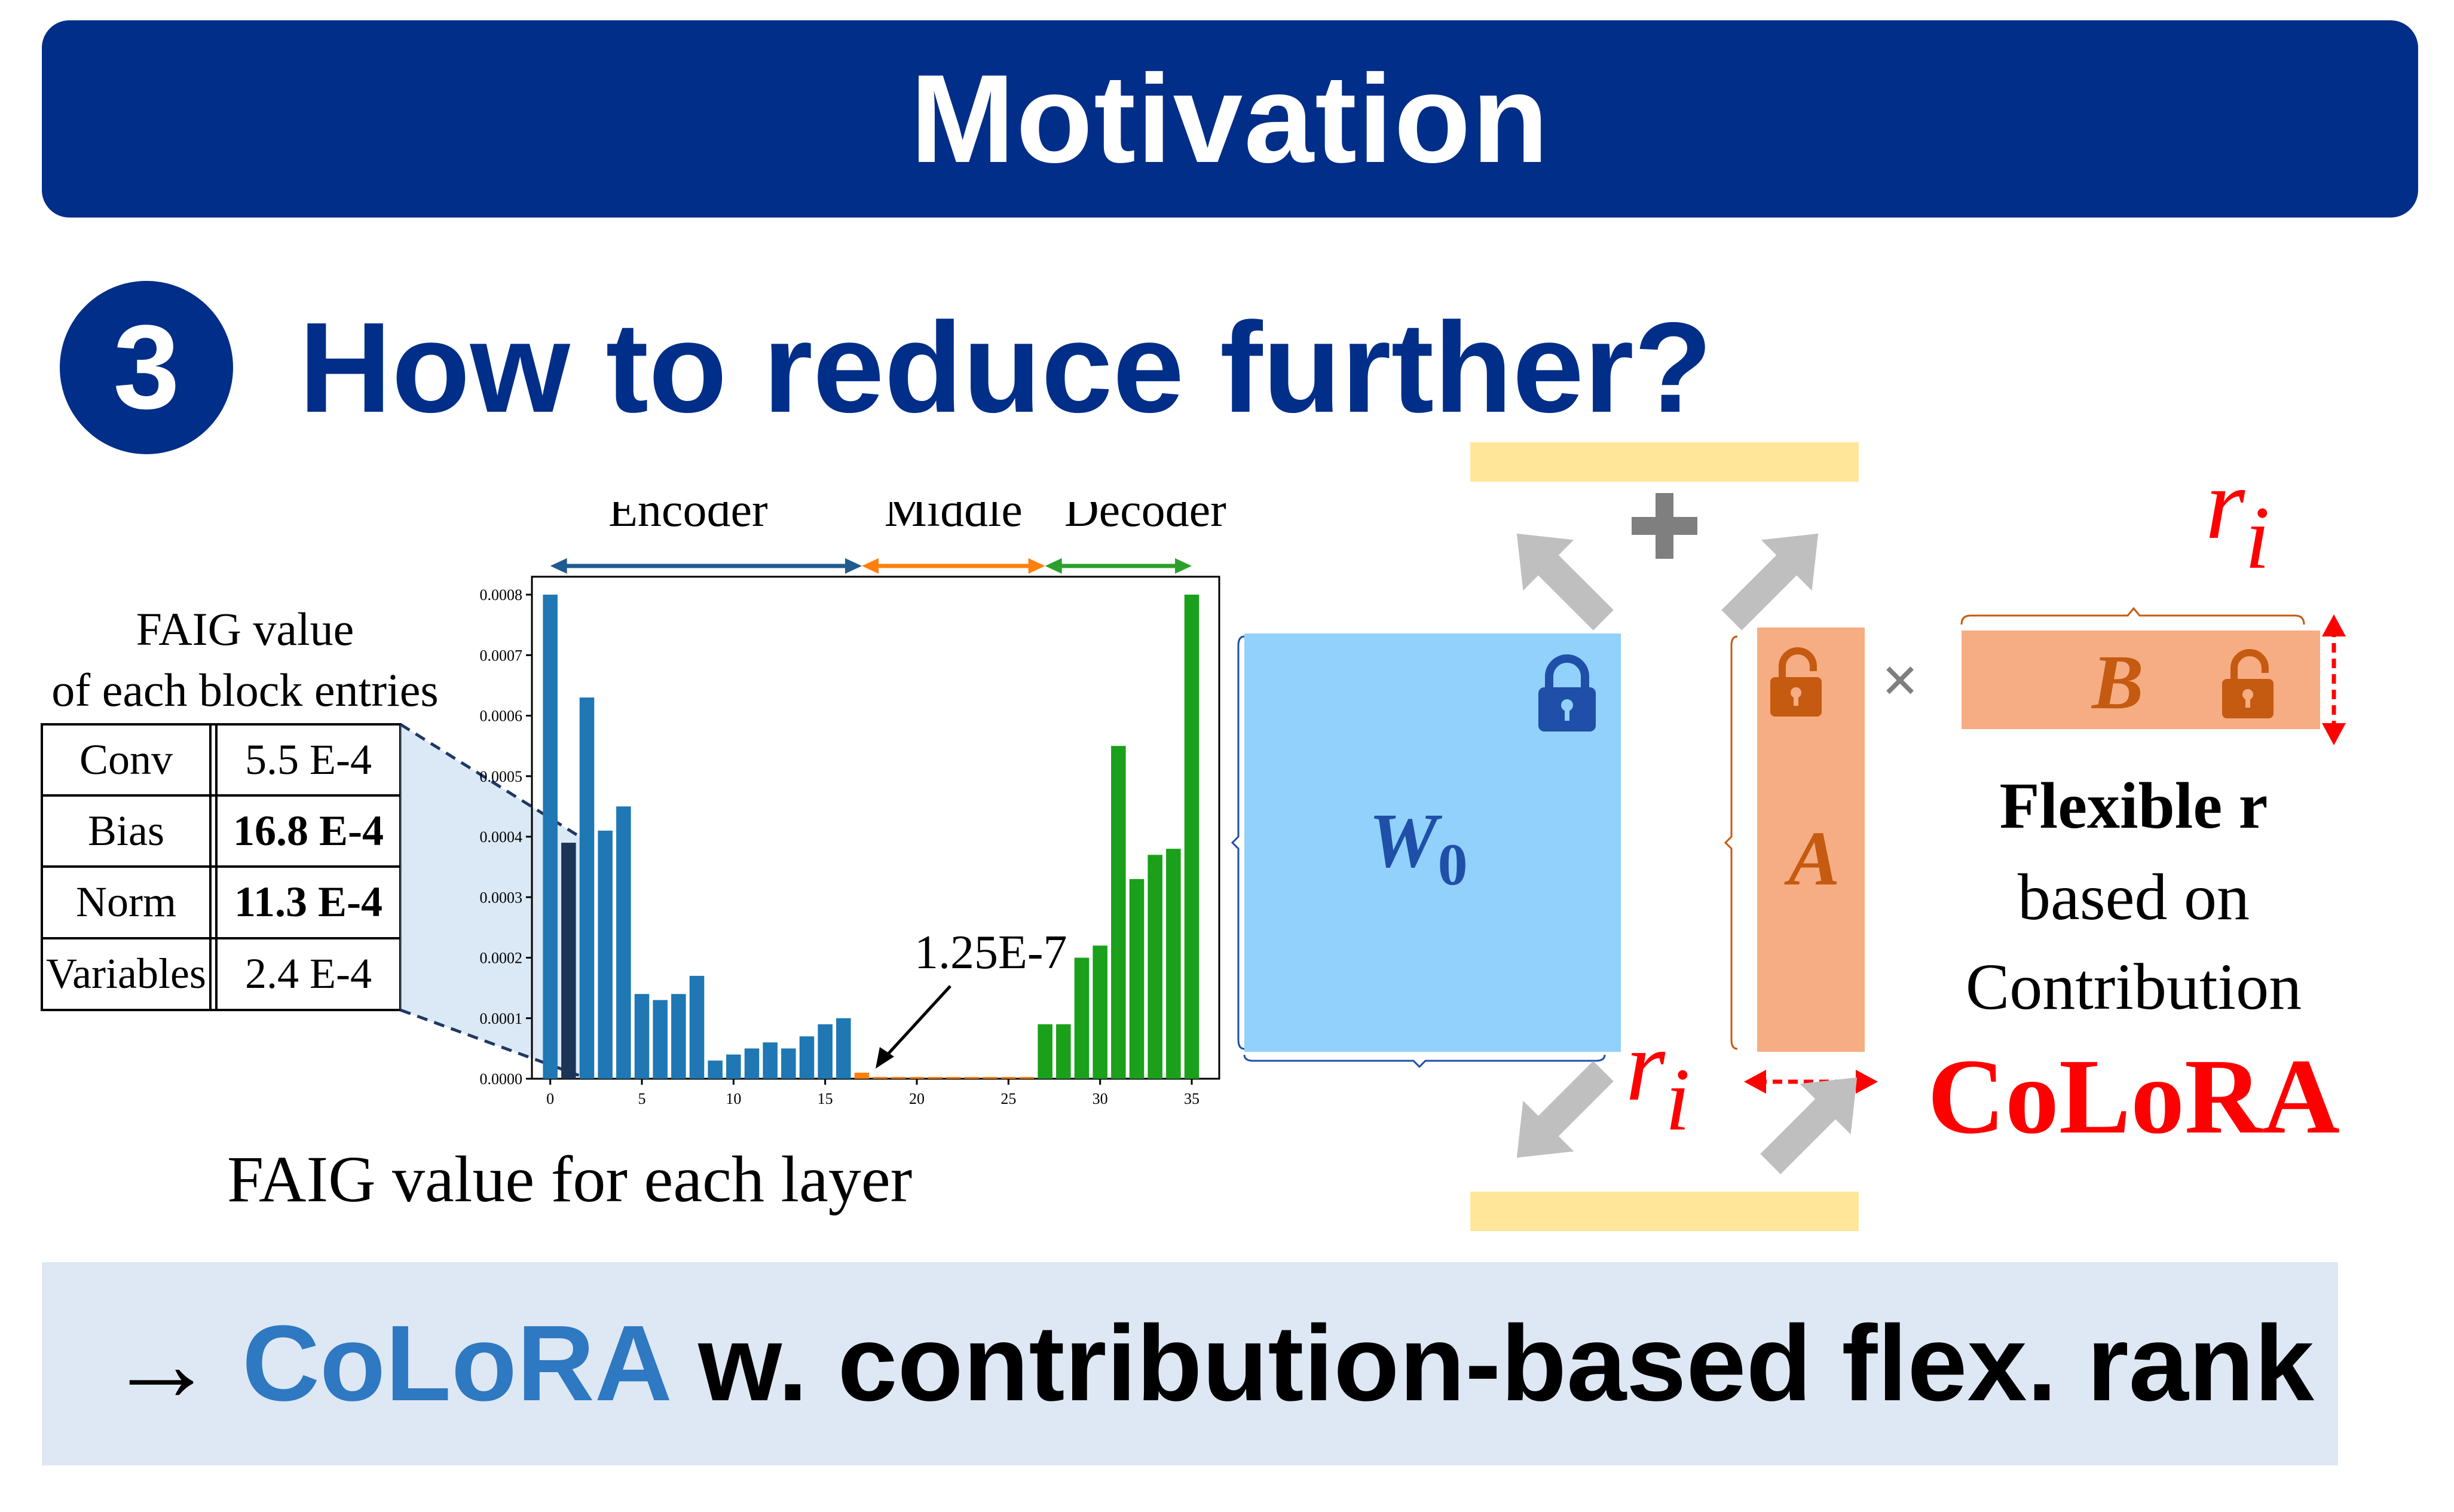  Describe the element at coordinates (550, 1098) in the screenshot. I see `x-tick-label: 0` at that location.